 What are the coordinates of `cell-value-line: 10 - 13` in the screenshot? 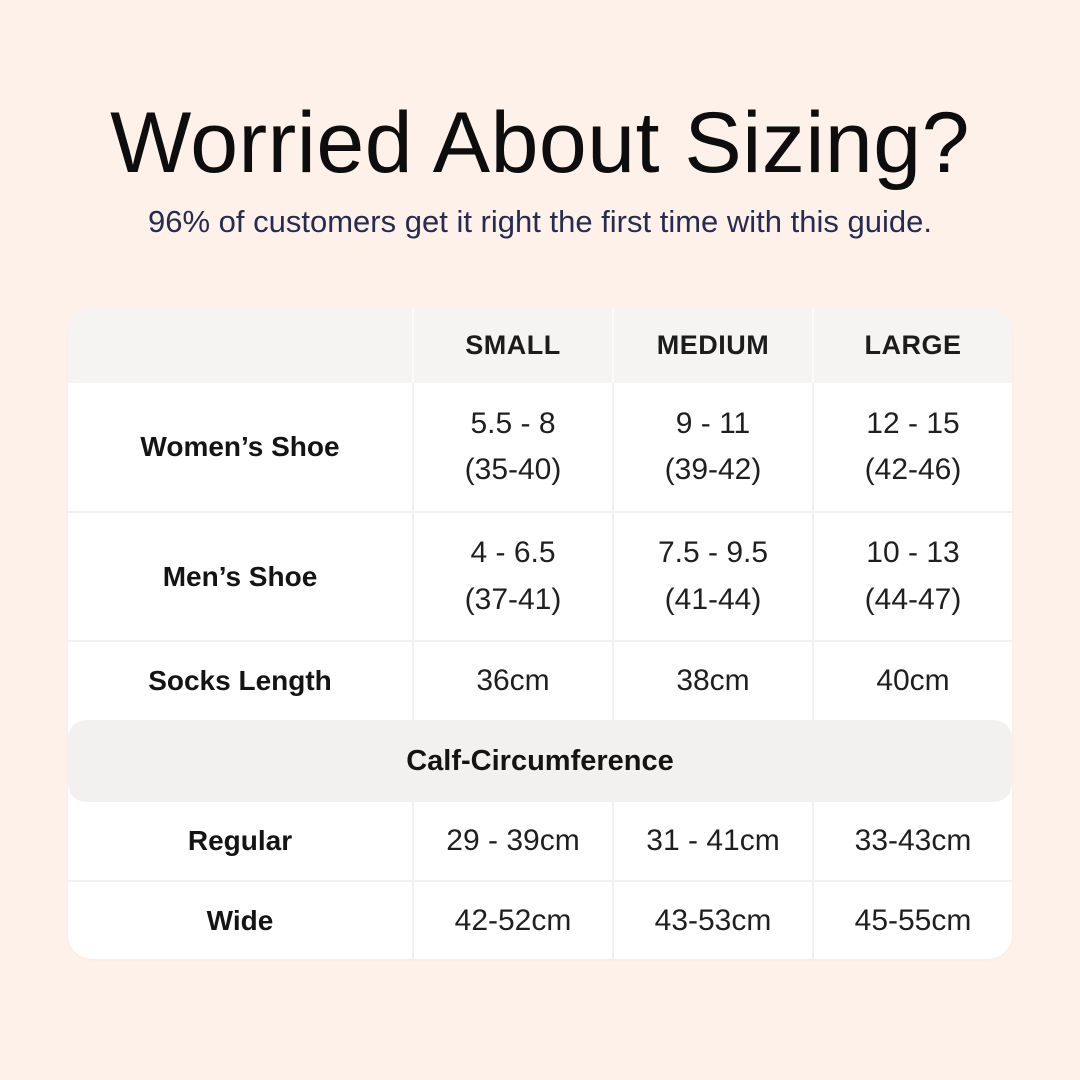 It's located at (913, 553).